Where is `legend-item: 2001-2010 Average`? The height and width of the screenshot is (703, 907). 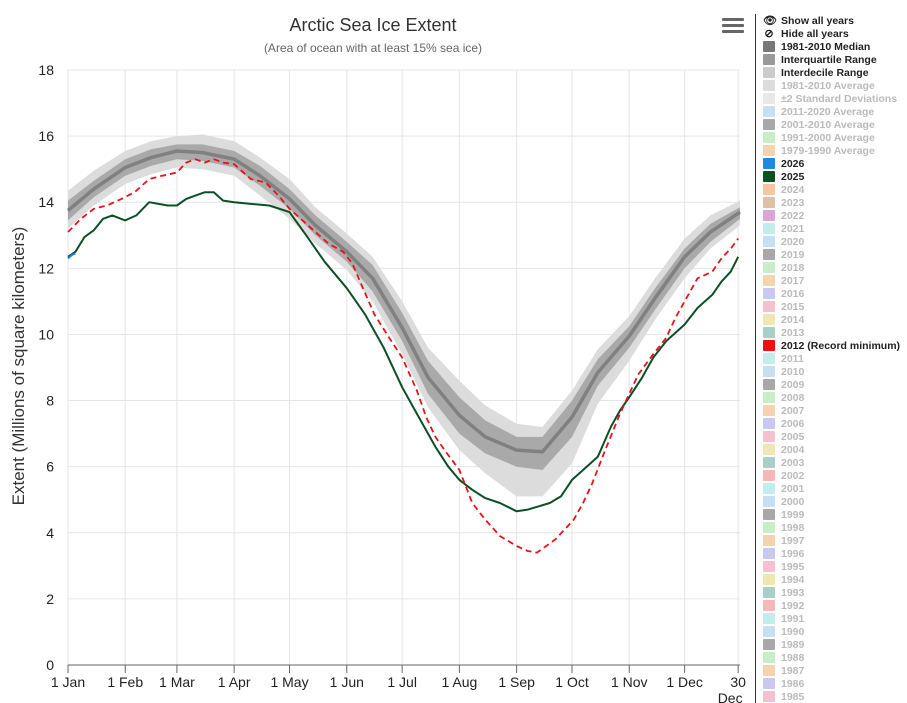
legend-item: 2001-2010 Average is located at coordinates (831, 124).